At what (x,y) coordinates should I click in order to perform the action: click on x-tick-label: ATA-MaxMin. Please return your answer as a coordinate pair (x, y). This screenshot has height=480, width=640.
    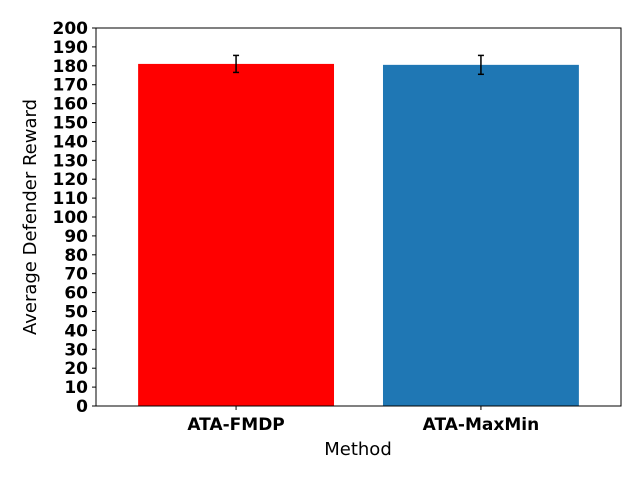
    Looking at the image, I should click on (481, 425).